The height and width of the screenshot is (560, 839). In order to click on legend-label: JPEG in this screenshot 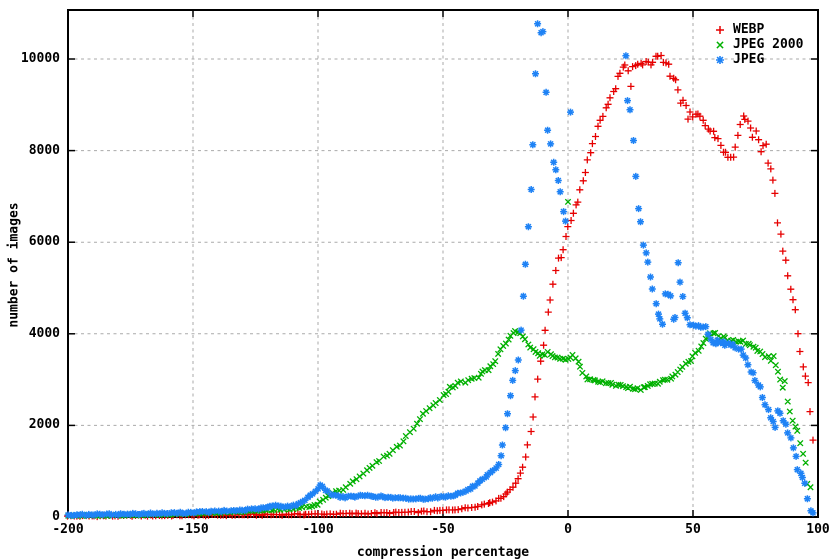, I will do `click(749, 59)`.